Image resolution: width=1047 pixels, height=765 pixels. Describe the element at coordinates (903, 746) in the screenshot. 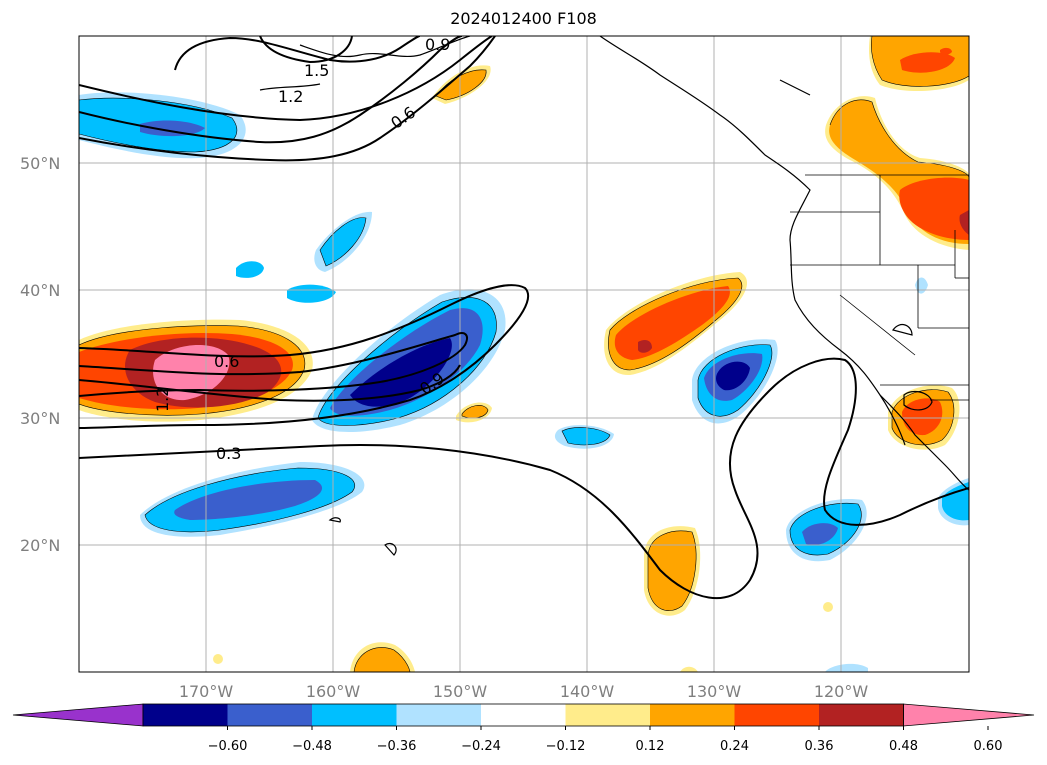

I see `colorbar-tick-label: 0.48` at that location.